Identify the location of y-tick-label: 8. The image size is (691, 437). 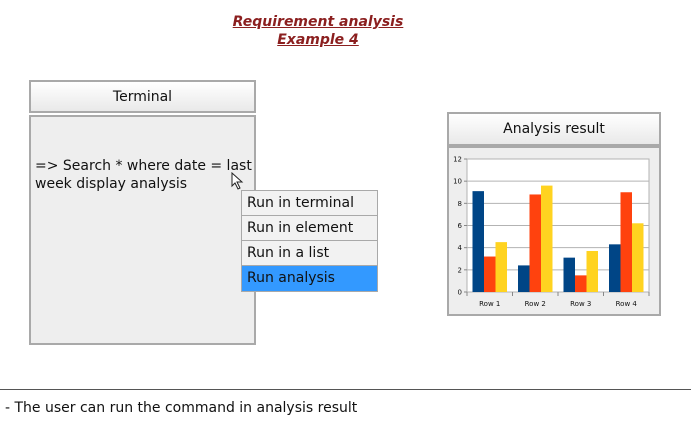
(460, 204).